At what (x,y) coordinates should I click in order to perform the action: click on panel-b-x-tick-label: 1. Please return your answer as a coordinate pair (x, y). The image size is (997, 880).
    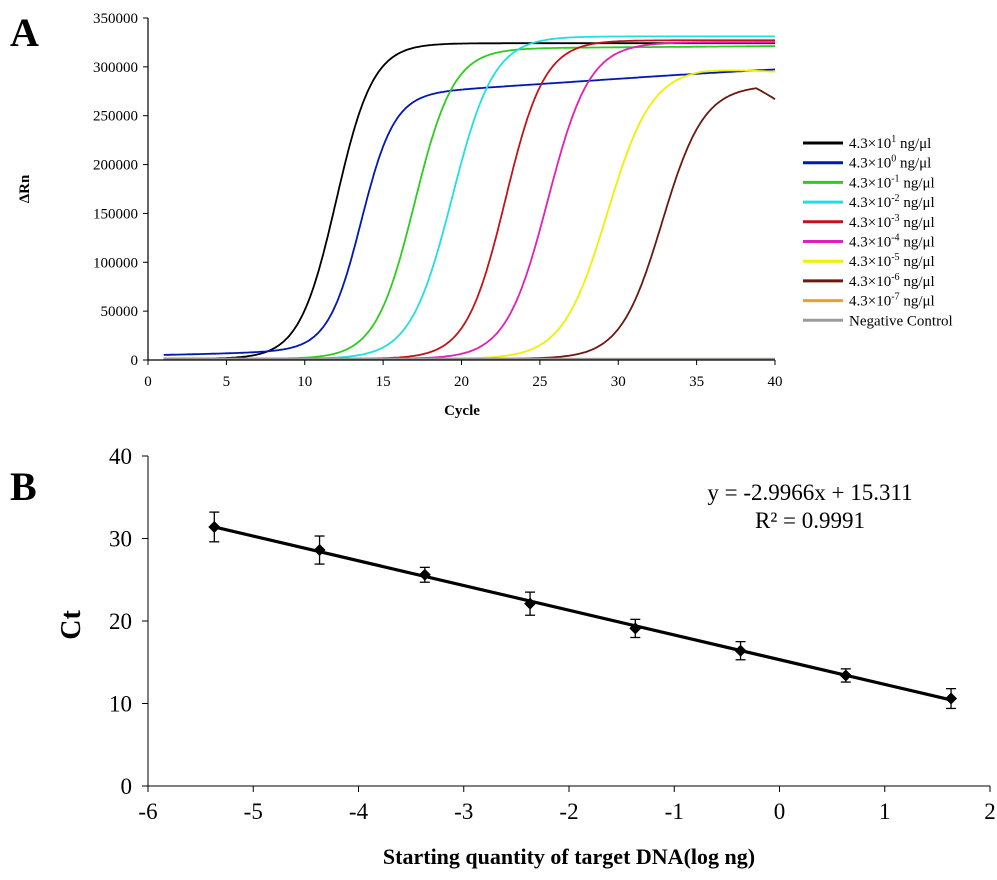
    Looking at the image, I should click on (885, 811).